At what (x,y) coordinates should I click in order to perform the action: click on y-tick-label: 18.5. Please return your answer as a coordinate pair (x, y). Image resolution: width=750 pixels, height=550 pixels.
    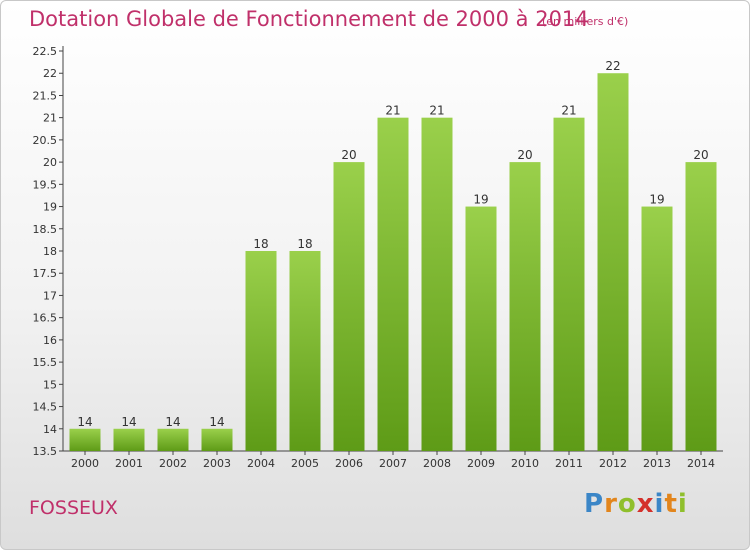
    Looking at the image, I should click on (45, 229).